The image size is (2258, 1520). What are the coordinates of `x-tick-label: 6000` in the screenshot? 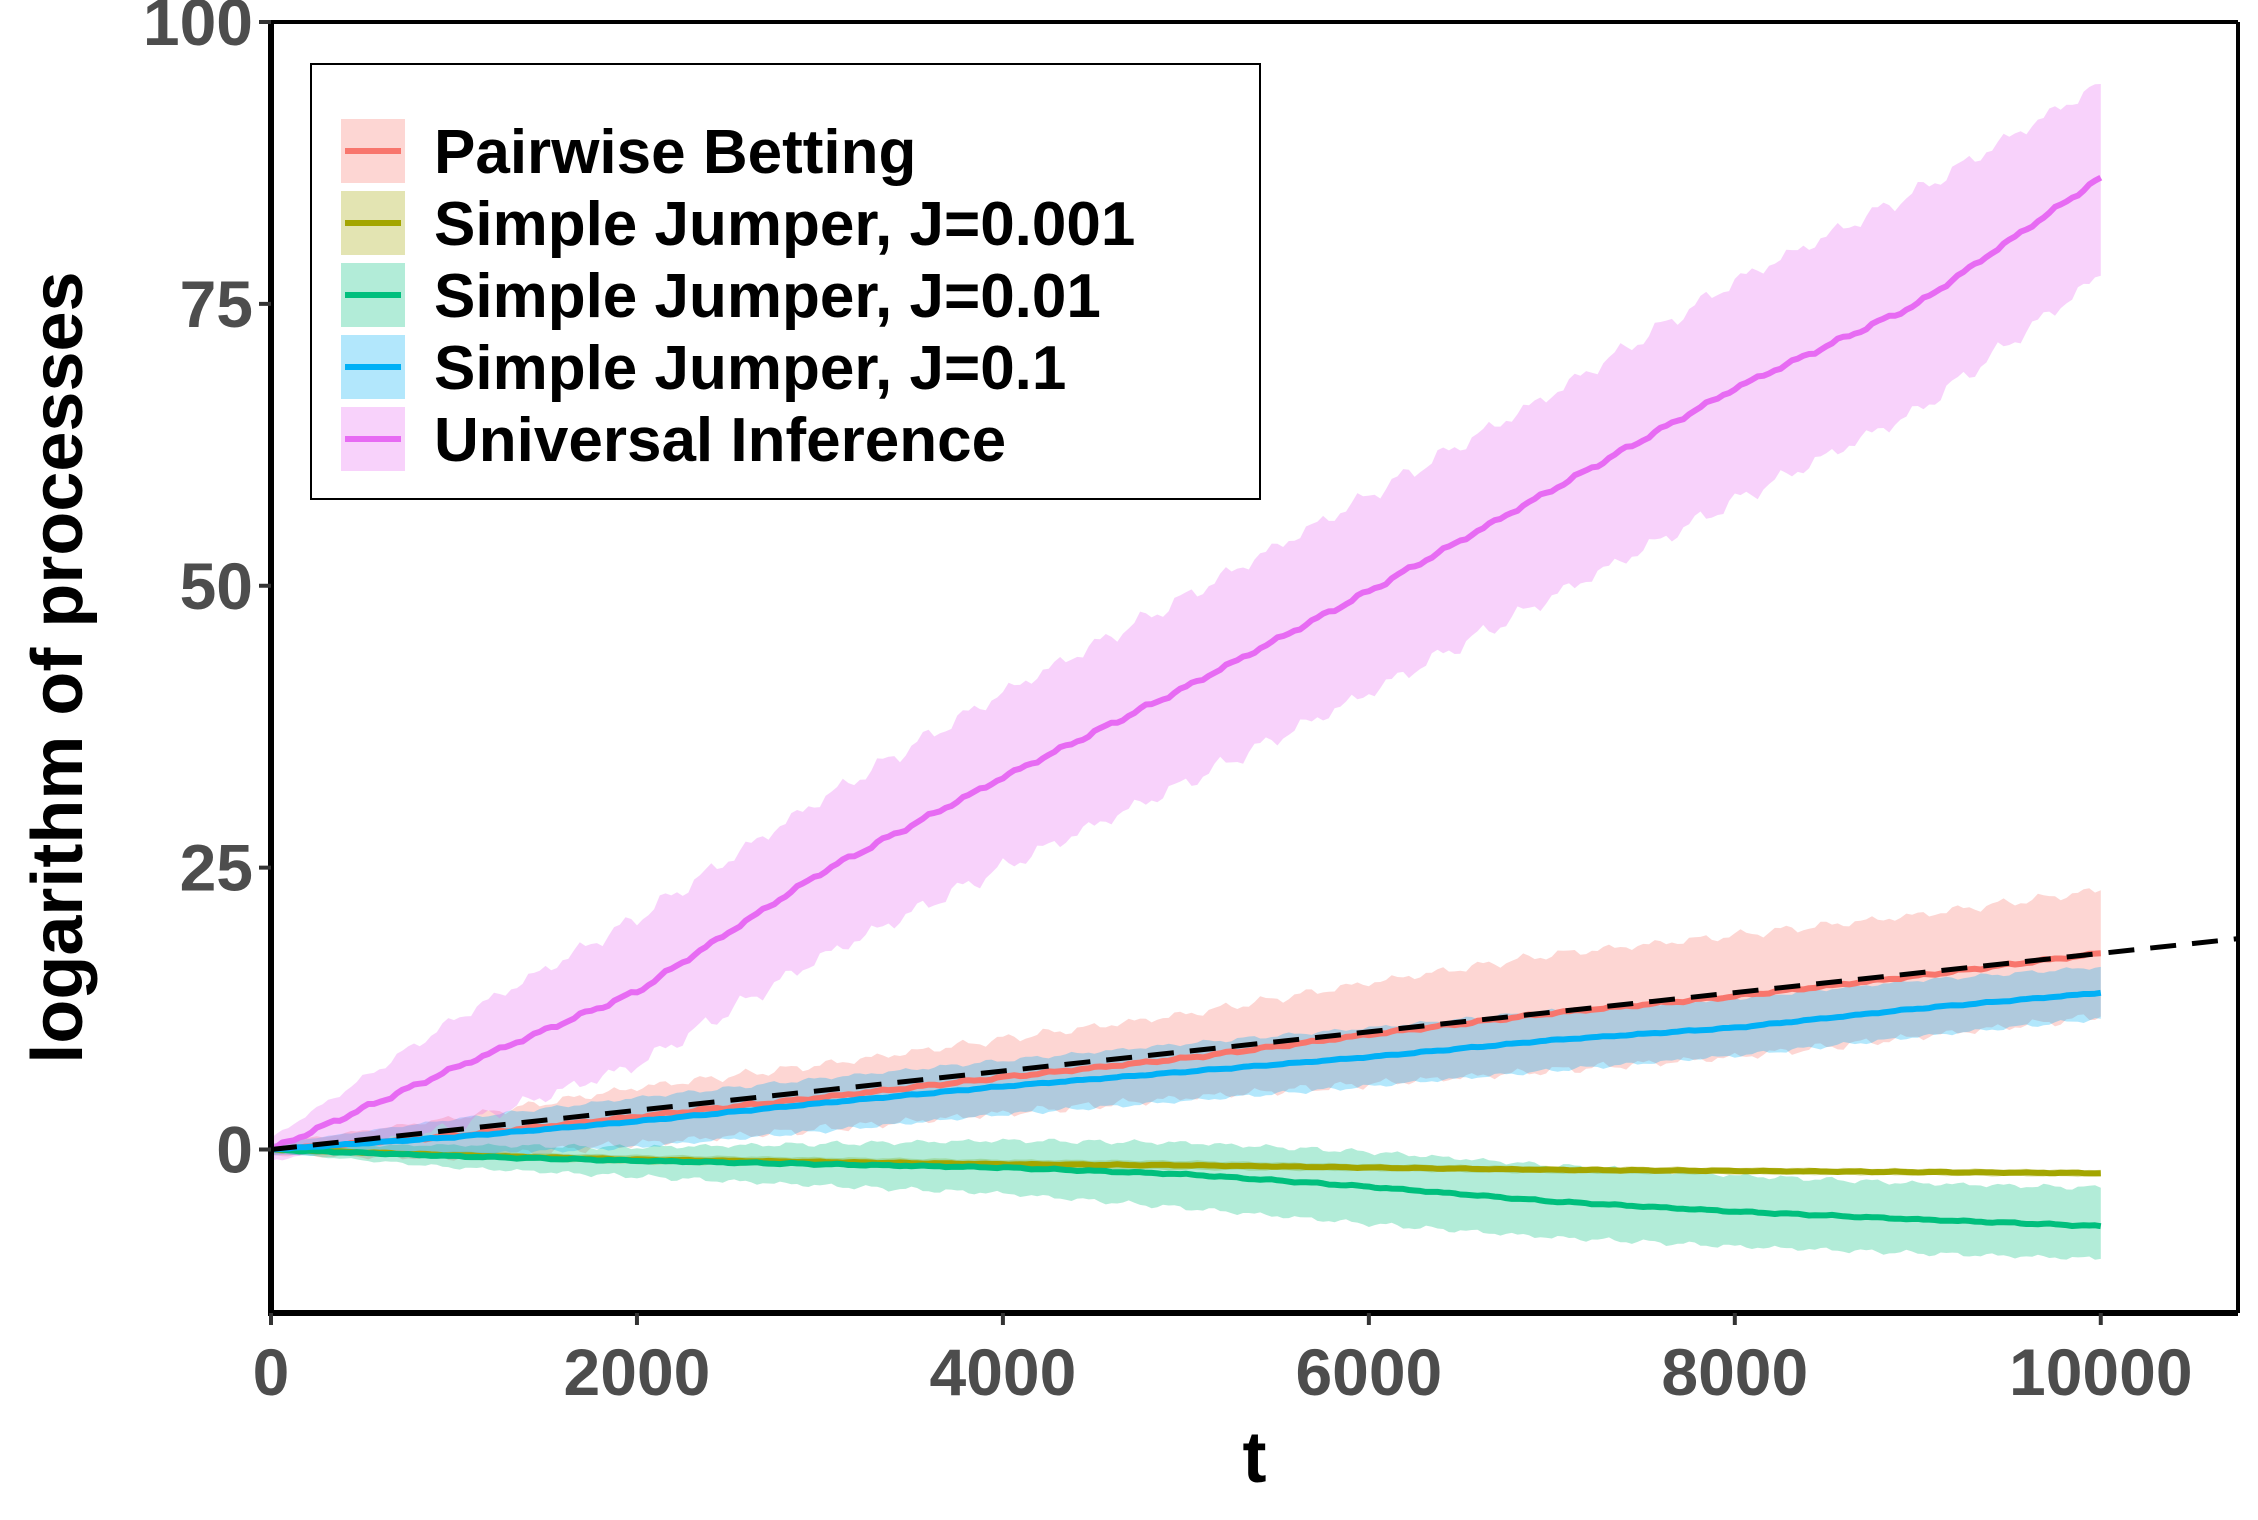 It's located at (1368, 1372).